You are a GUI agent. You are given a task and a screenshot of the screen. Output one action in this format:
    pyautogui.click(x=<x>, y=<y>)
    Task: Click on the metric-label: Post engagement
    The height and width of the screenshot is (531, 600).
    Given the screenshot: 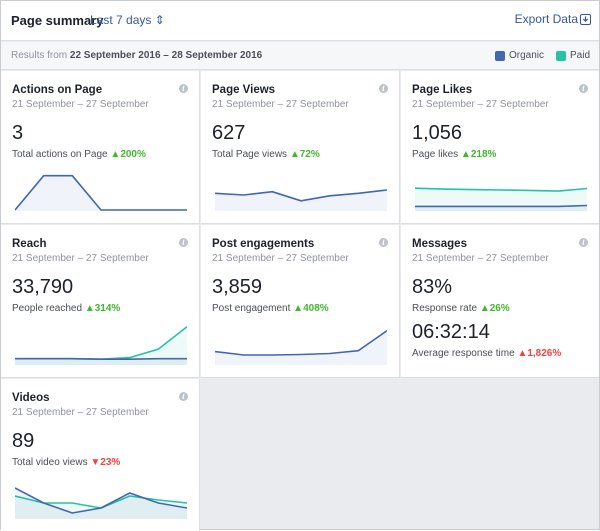 What is the action you would take?
    pyautogui.click(x=251, y=308)
    